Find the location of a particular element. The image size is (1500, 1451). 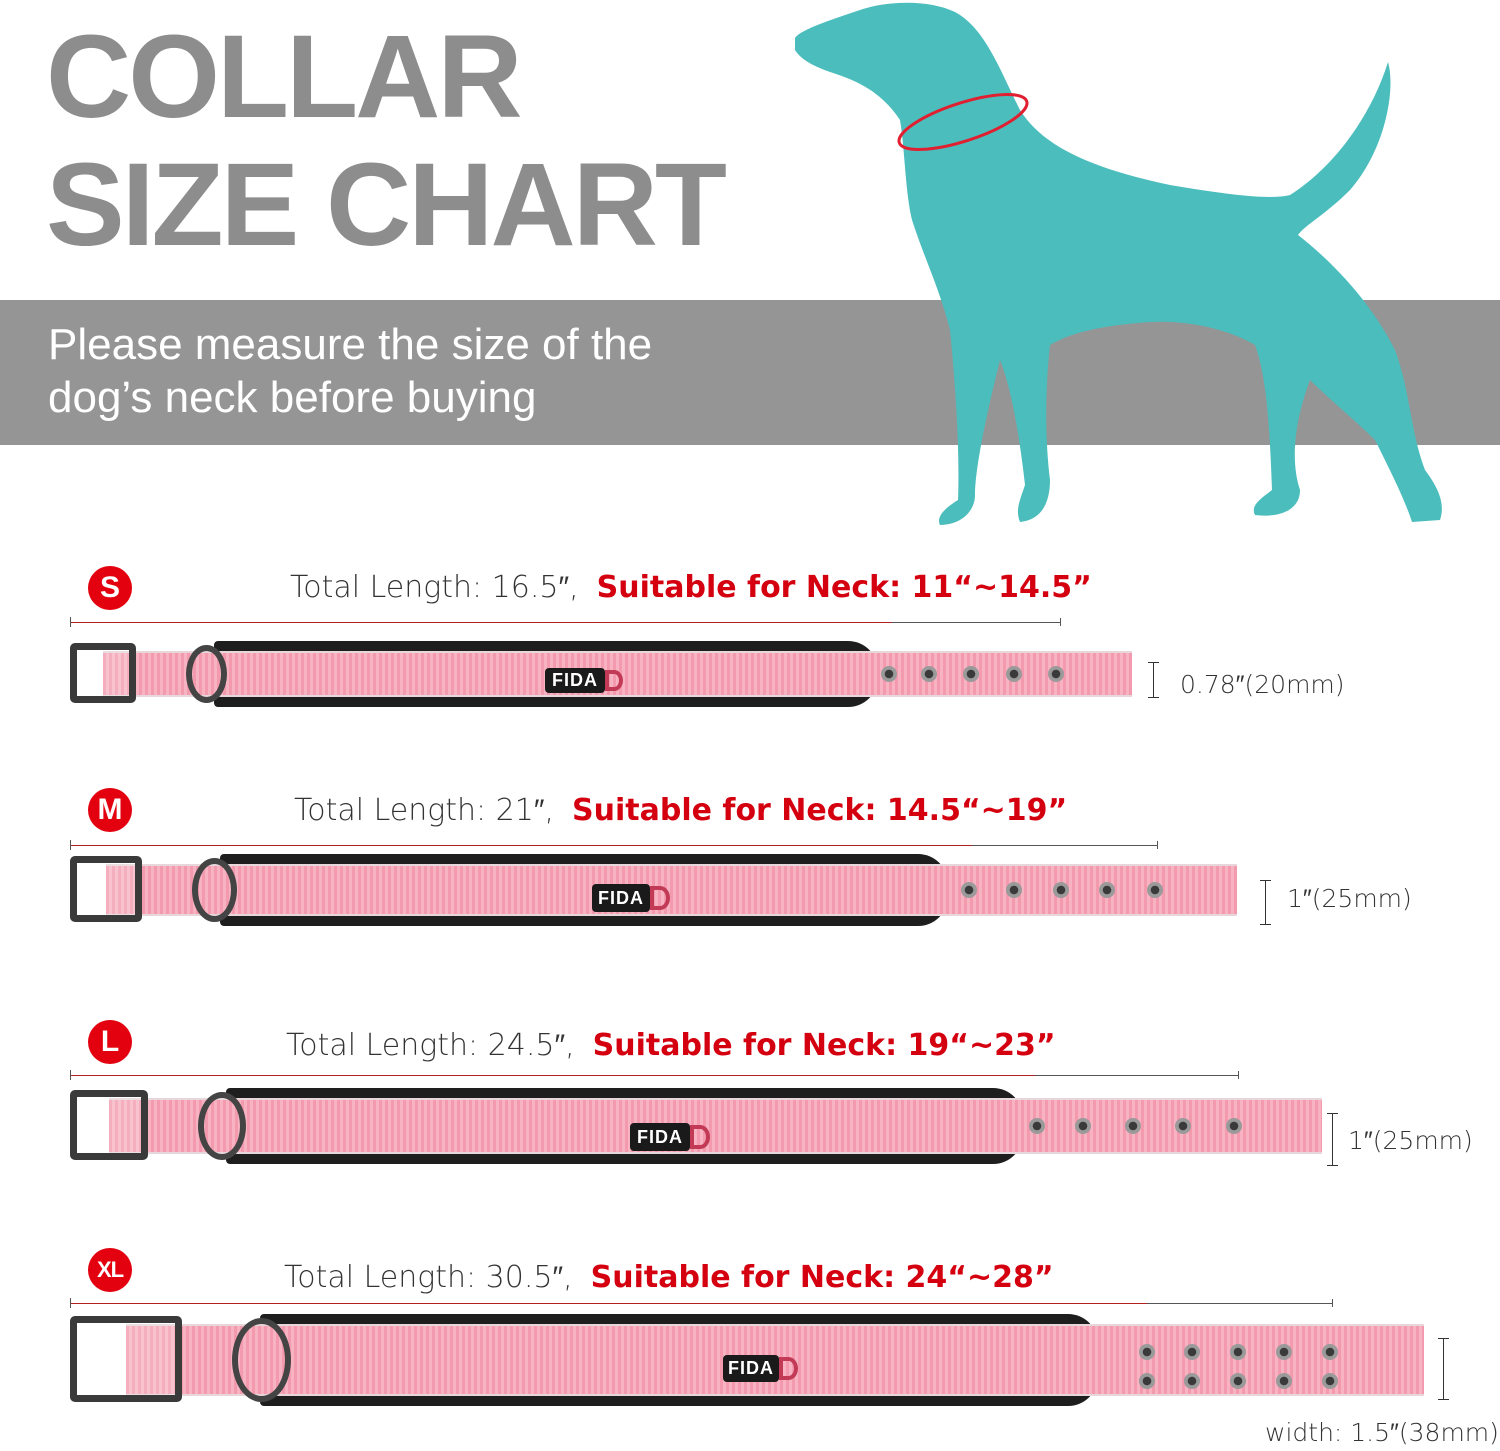

total-length: Total Length: 16.5″, is located at coordinates (434, 587).